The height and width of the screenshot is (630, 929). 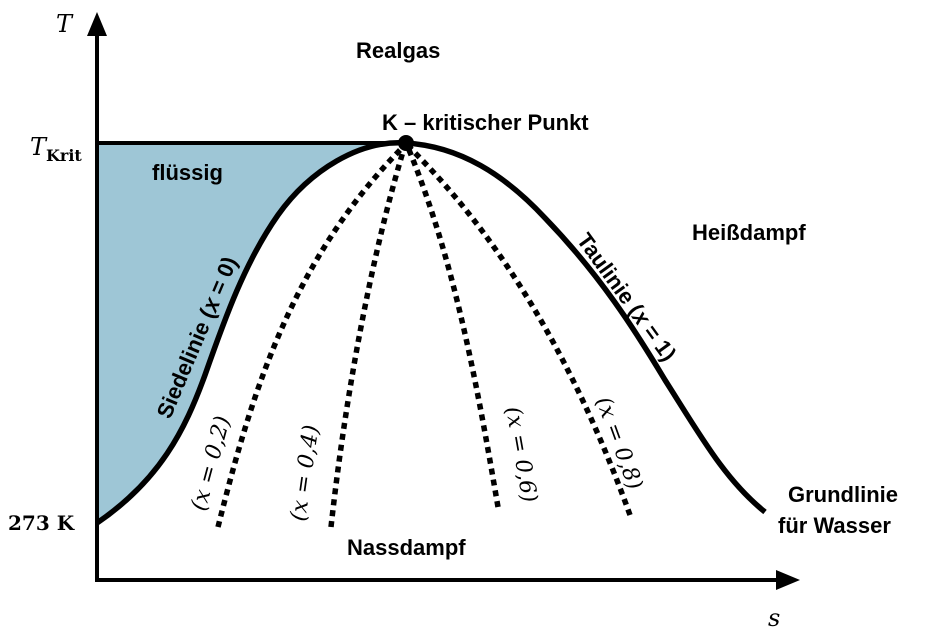 What do you see at coordinates (774, 617) in the screenshot?
I see `x-axis-label: s` at bounding box center [774, 617].